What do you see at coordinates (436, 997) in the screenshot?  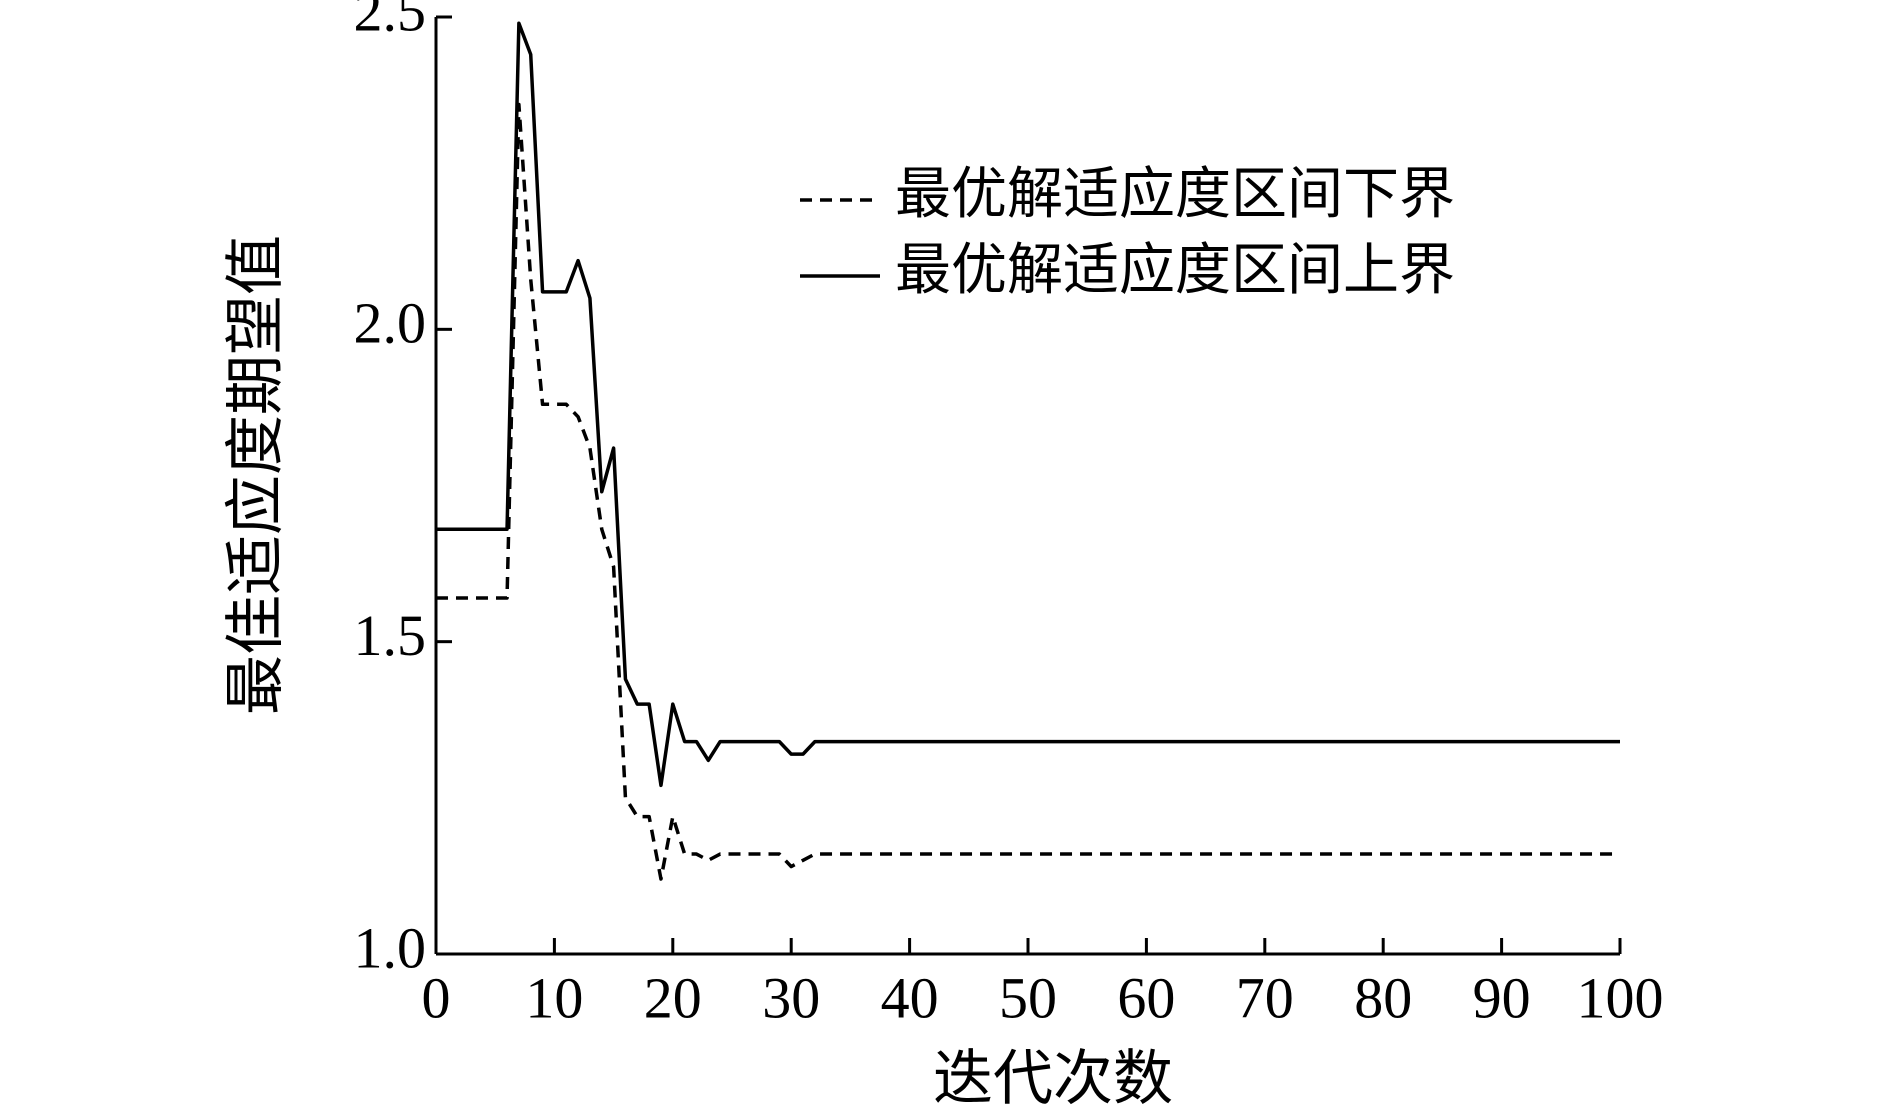 I see `x-tick-label: 0` at bounding box center [436, 997].